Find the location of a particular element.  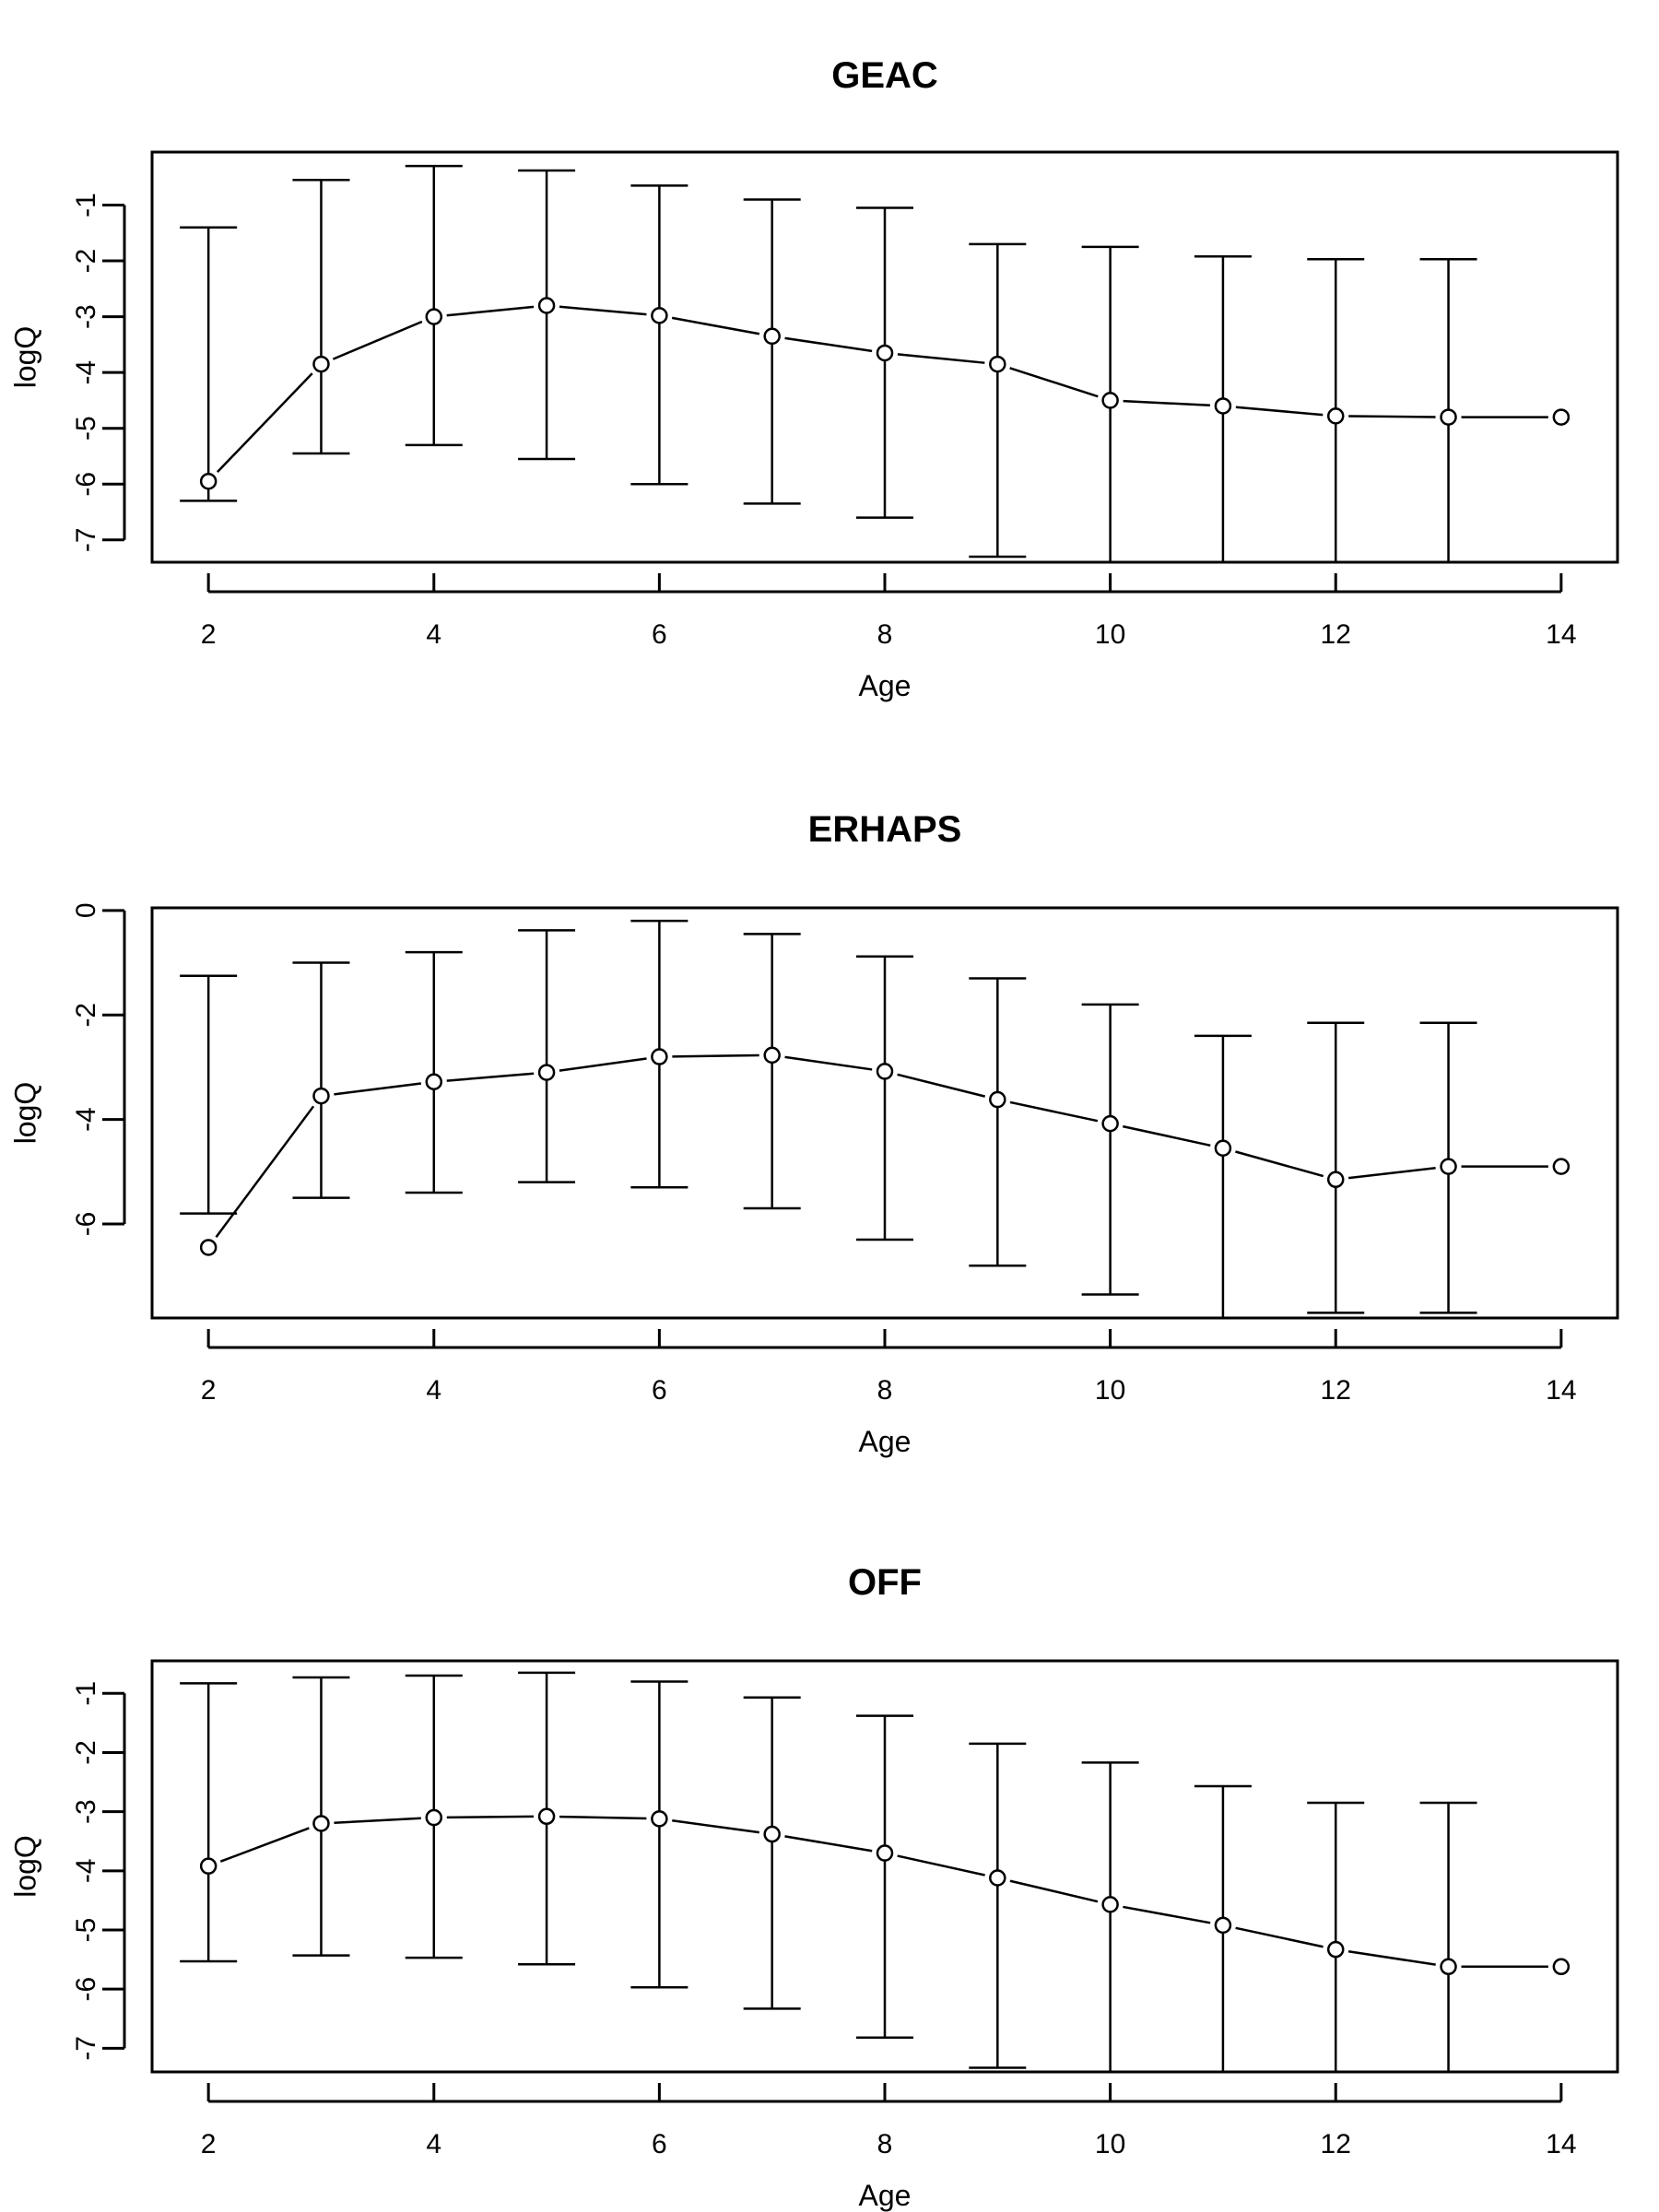

x-tick-label: 14 is located at coordinates (1561, 2144).